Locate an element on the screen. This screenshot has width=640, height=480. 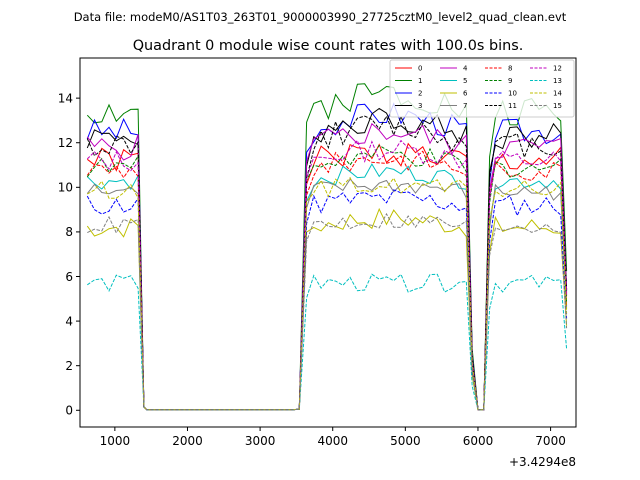
y-tick-label: 0 is located at coordinates (69, 411).